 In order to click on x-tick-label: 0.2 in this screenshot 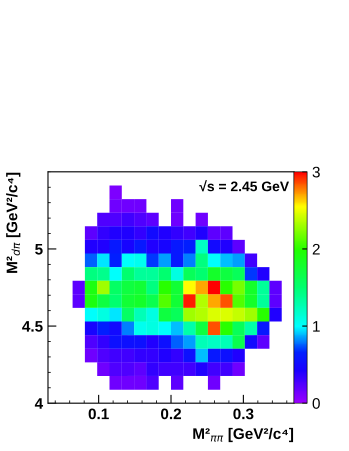, I will do `click(171, 414)`.